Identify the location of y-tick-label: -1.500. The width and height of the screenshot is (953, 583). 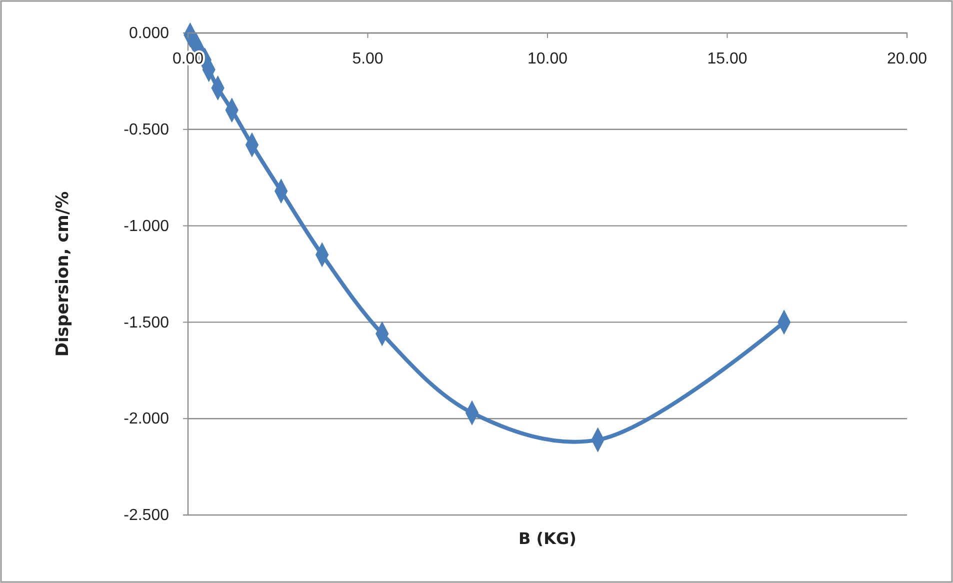
(147, 323).